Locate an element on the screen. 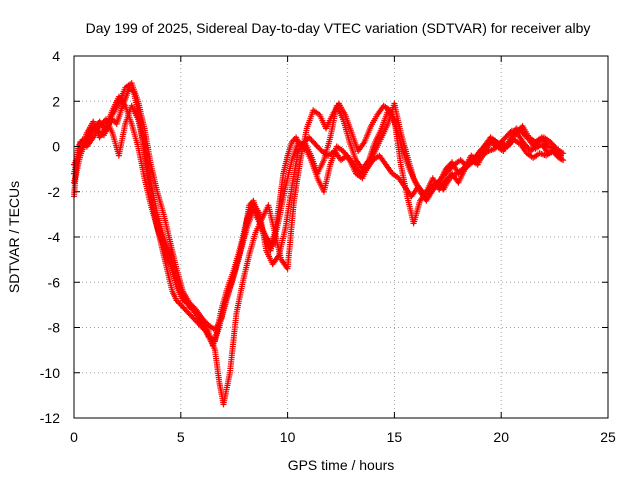 This screenshot has height=480, width=640. y-tick-label: -6 is located at coordinates (54, 282).